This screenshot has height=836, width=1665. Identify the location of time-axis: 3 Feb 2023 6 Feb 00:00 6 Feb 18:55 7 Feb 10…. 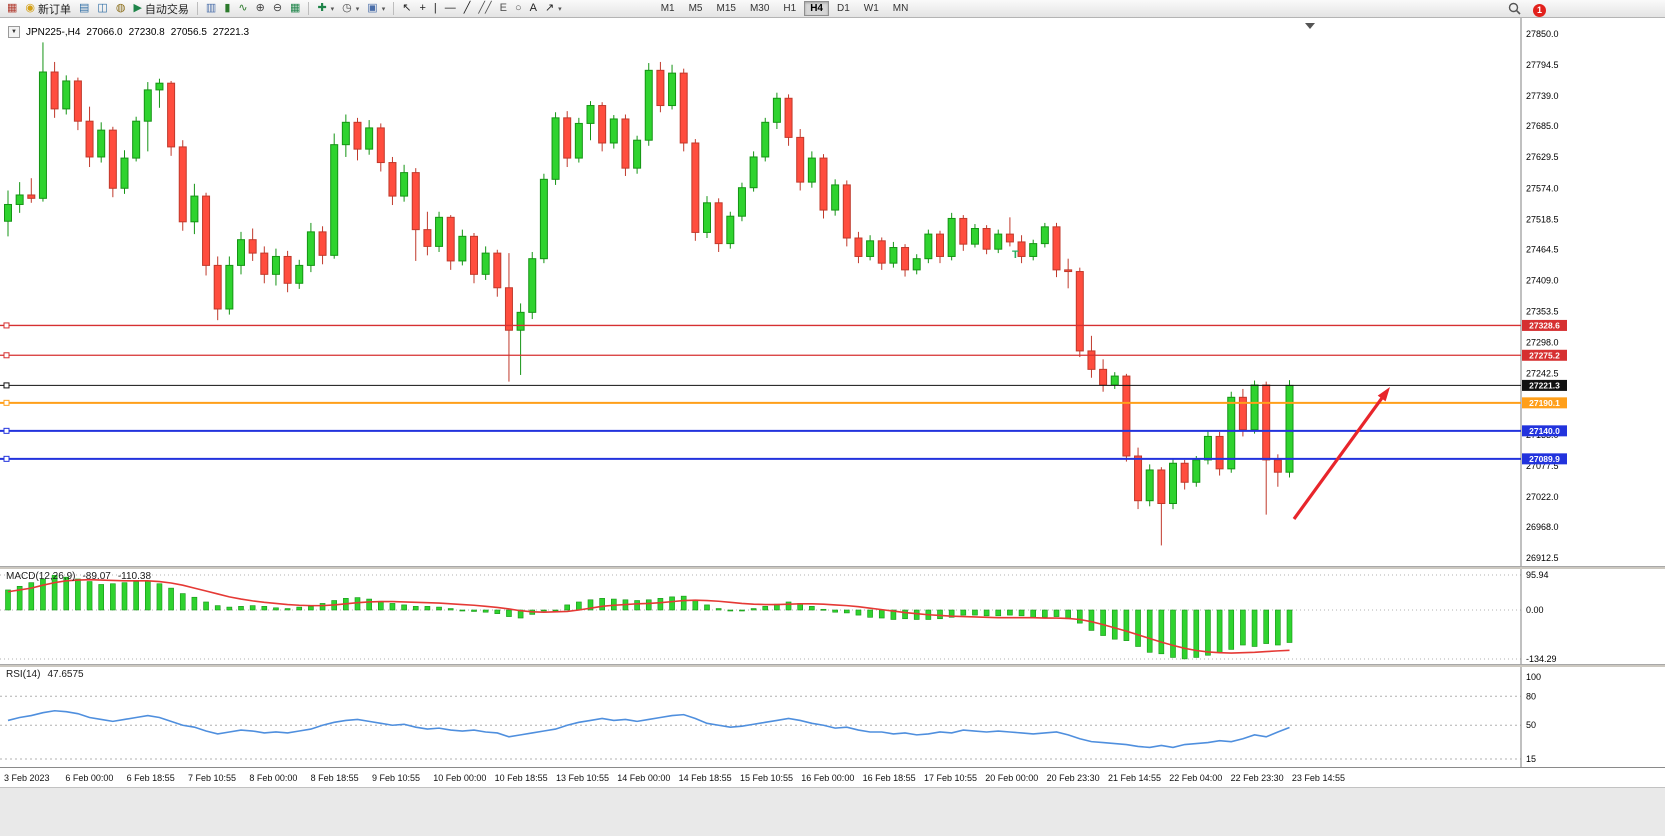
(832, 777).